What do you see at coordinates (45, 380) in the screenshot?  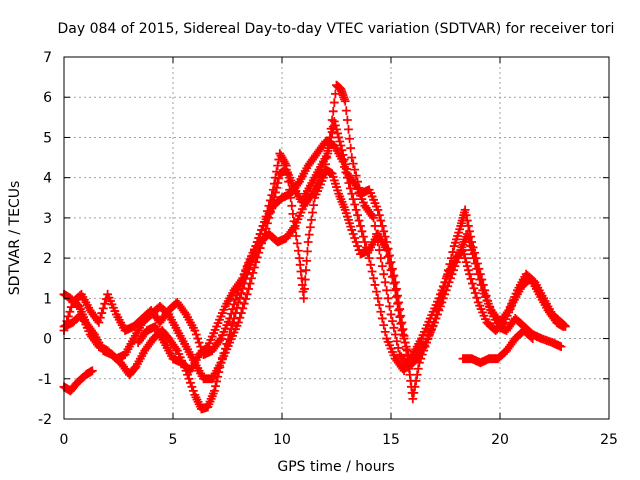 I see `y-tick-label: -1` at bounding box center [45, 380].